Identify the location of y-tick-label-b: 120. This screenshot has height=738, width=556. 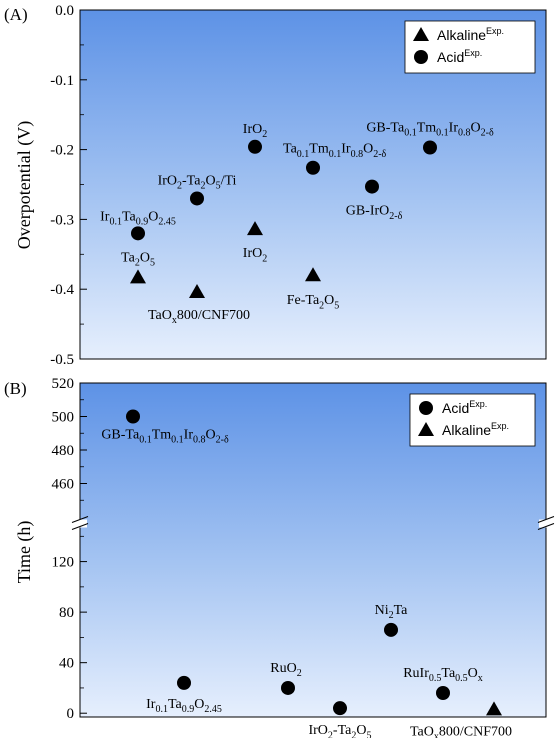
(63, 563).